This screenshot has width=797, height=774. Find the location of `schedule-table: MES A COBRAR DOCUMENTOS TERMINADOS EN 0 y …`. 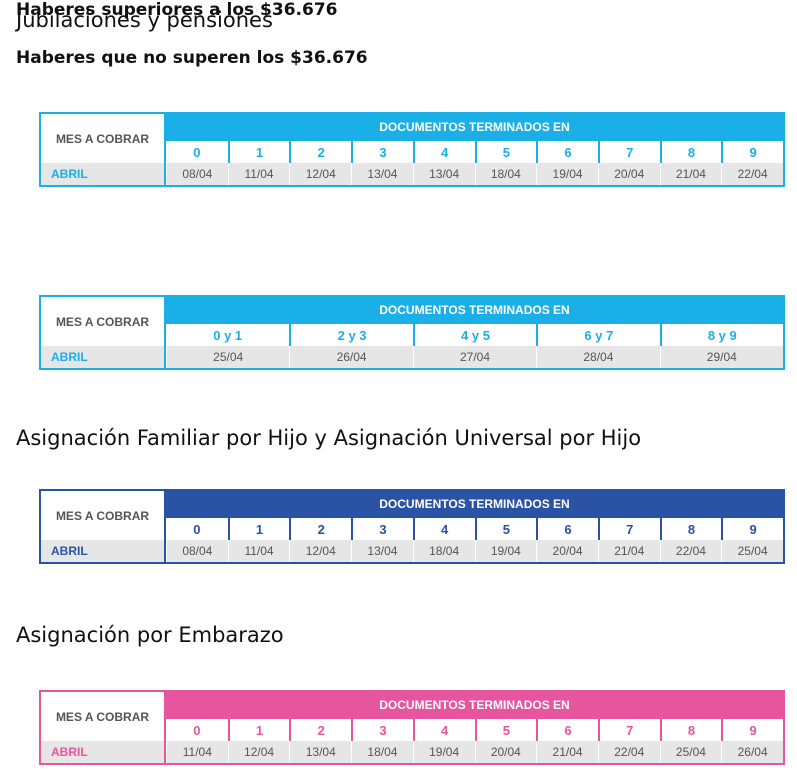

schedule-table: MES A COBRAR DOCUMENTOS TERMINADOS EN 0 y … is located at coordinates (412, 332).